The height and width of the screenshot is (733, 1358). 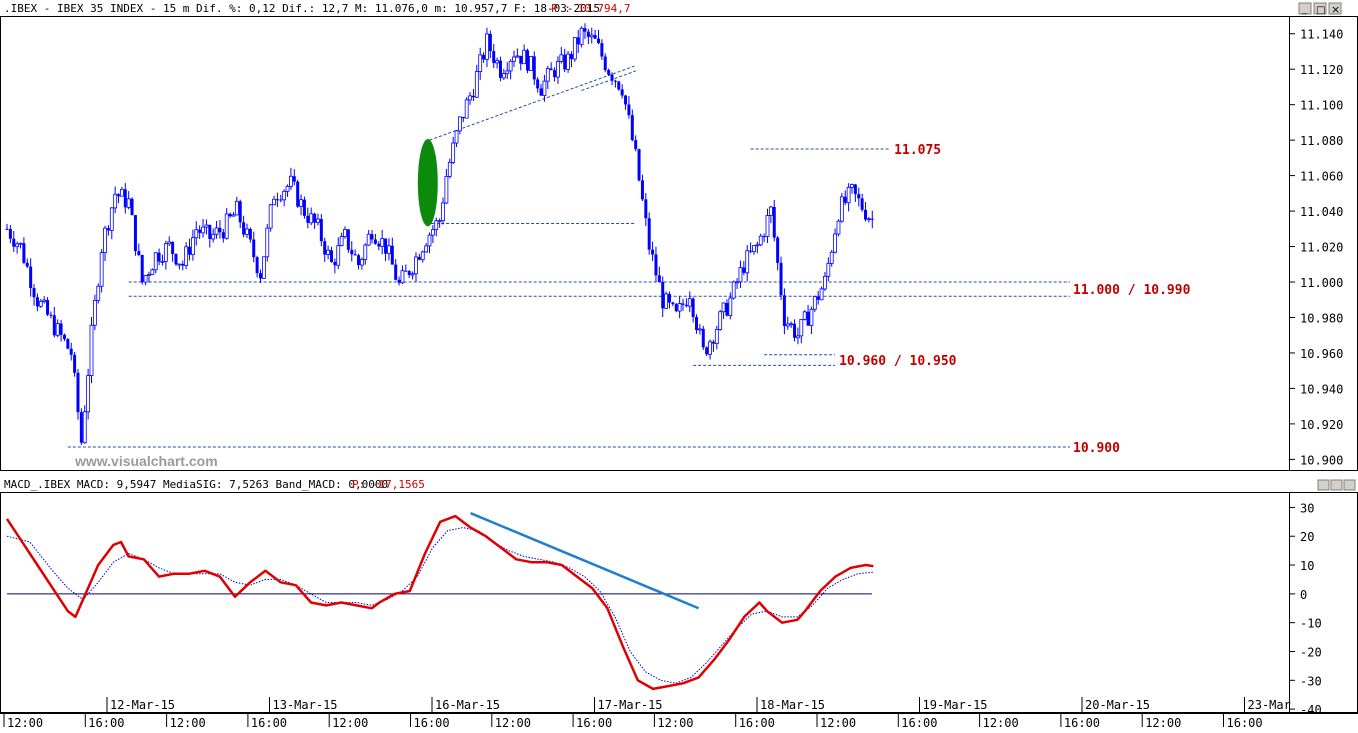 I want to click on price-tick-label: 11.060, so click(x=1321, y=177).